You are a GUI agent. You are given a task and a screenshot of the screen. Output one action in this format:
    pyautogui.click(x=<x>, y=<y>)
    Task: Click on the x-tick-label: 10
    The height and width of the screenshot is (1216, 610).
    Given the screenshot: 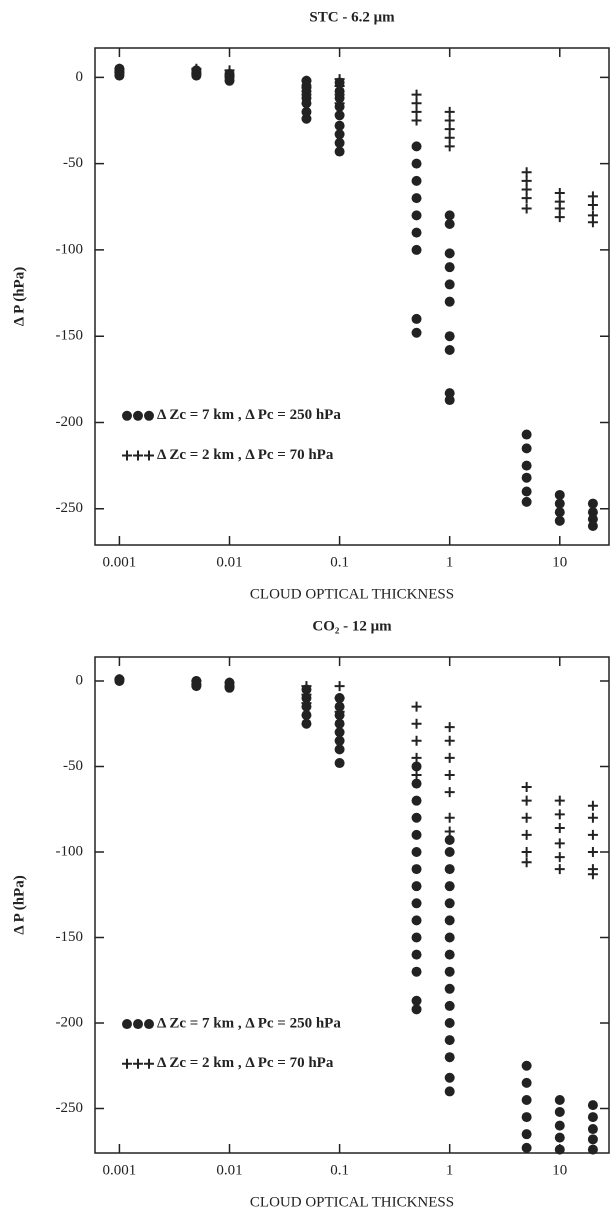 What is the action you would take?
    pyautogui.click(x=559, y=562)
    